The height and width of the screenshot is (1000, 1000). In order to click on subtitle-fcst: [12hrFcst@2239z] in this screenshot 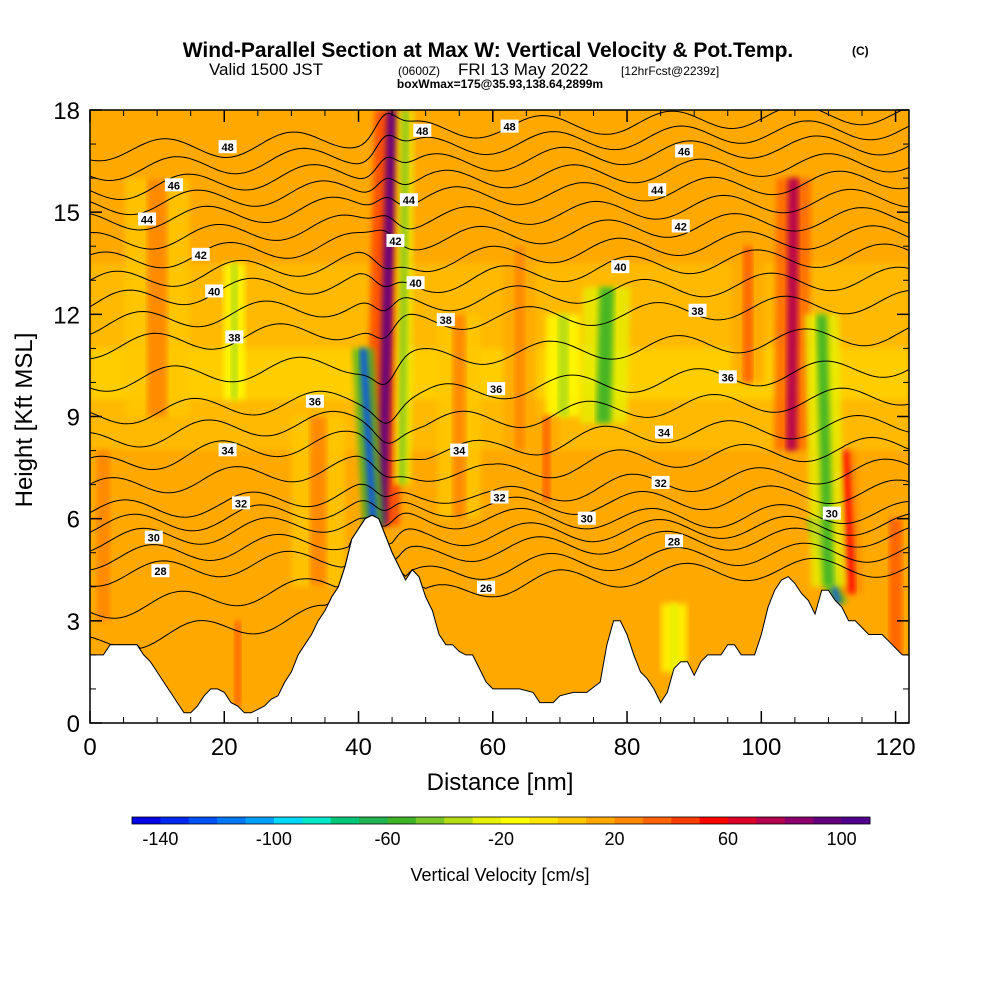, I will do `click(670, 71)`.